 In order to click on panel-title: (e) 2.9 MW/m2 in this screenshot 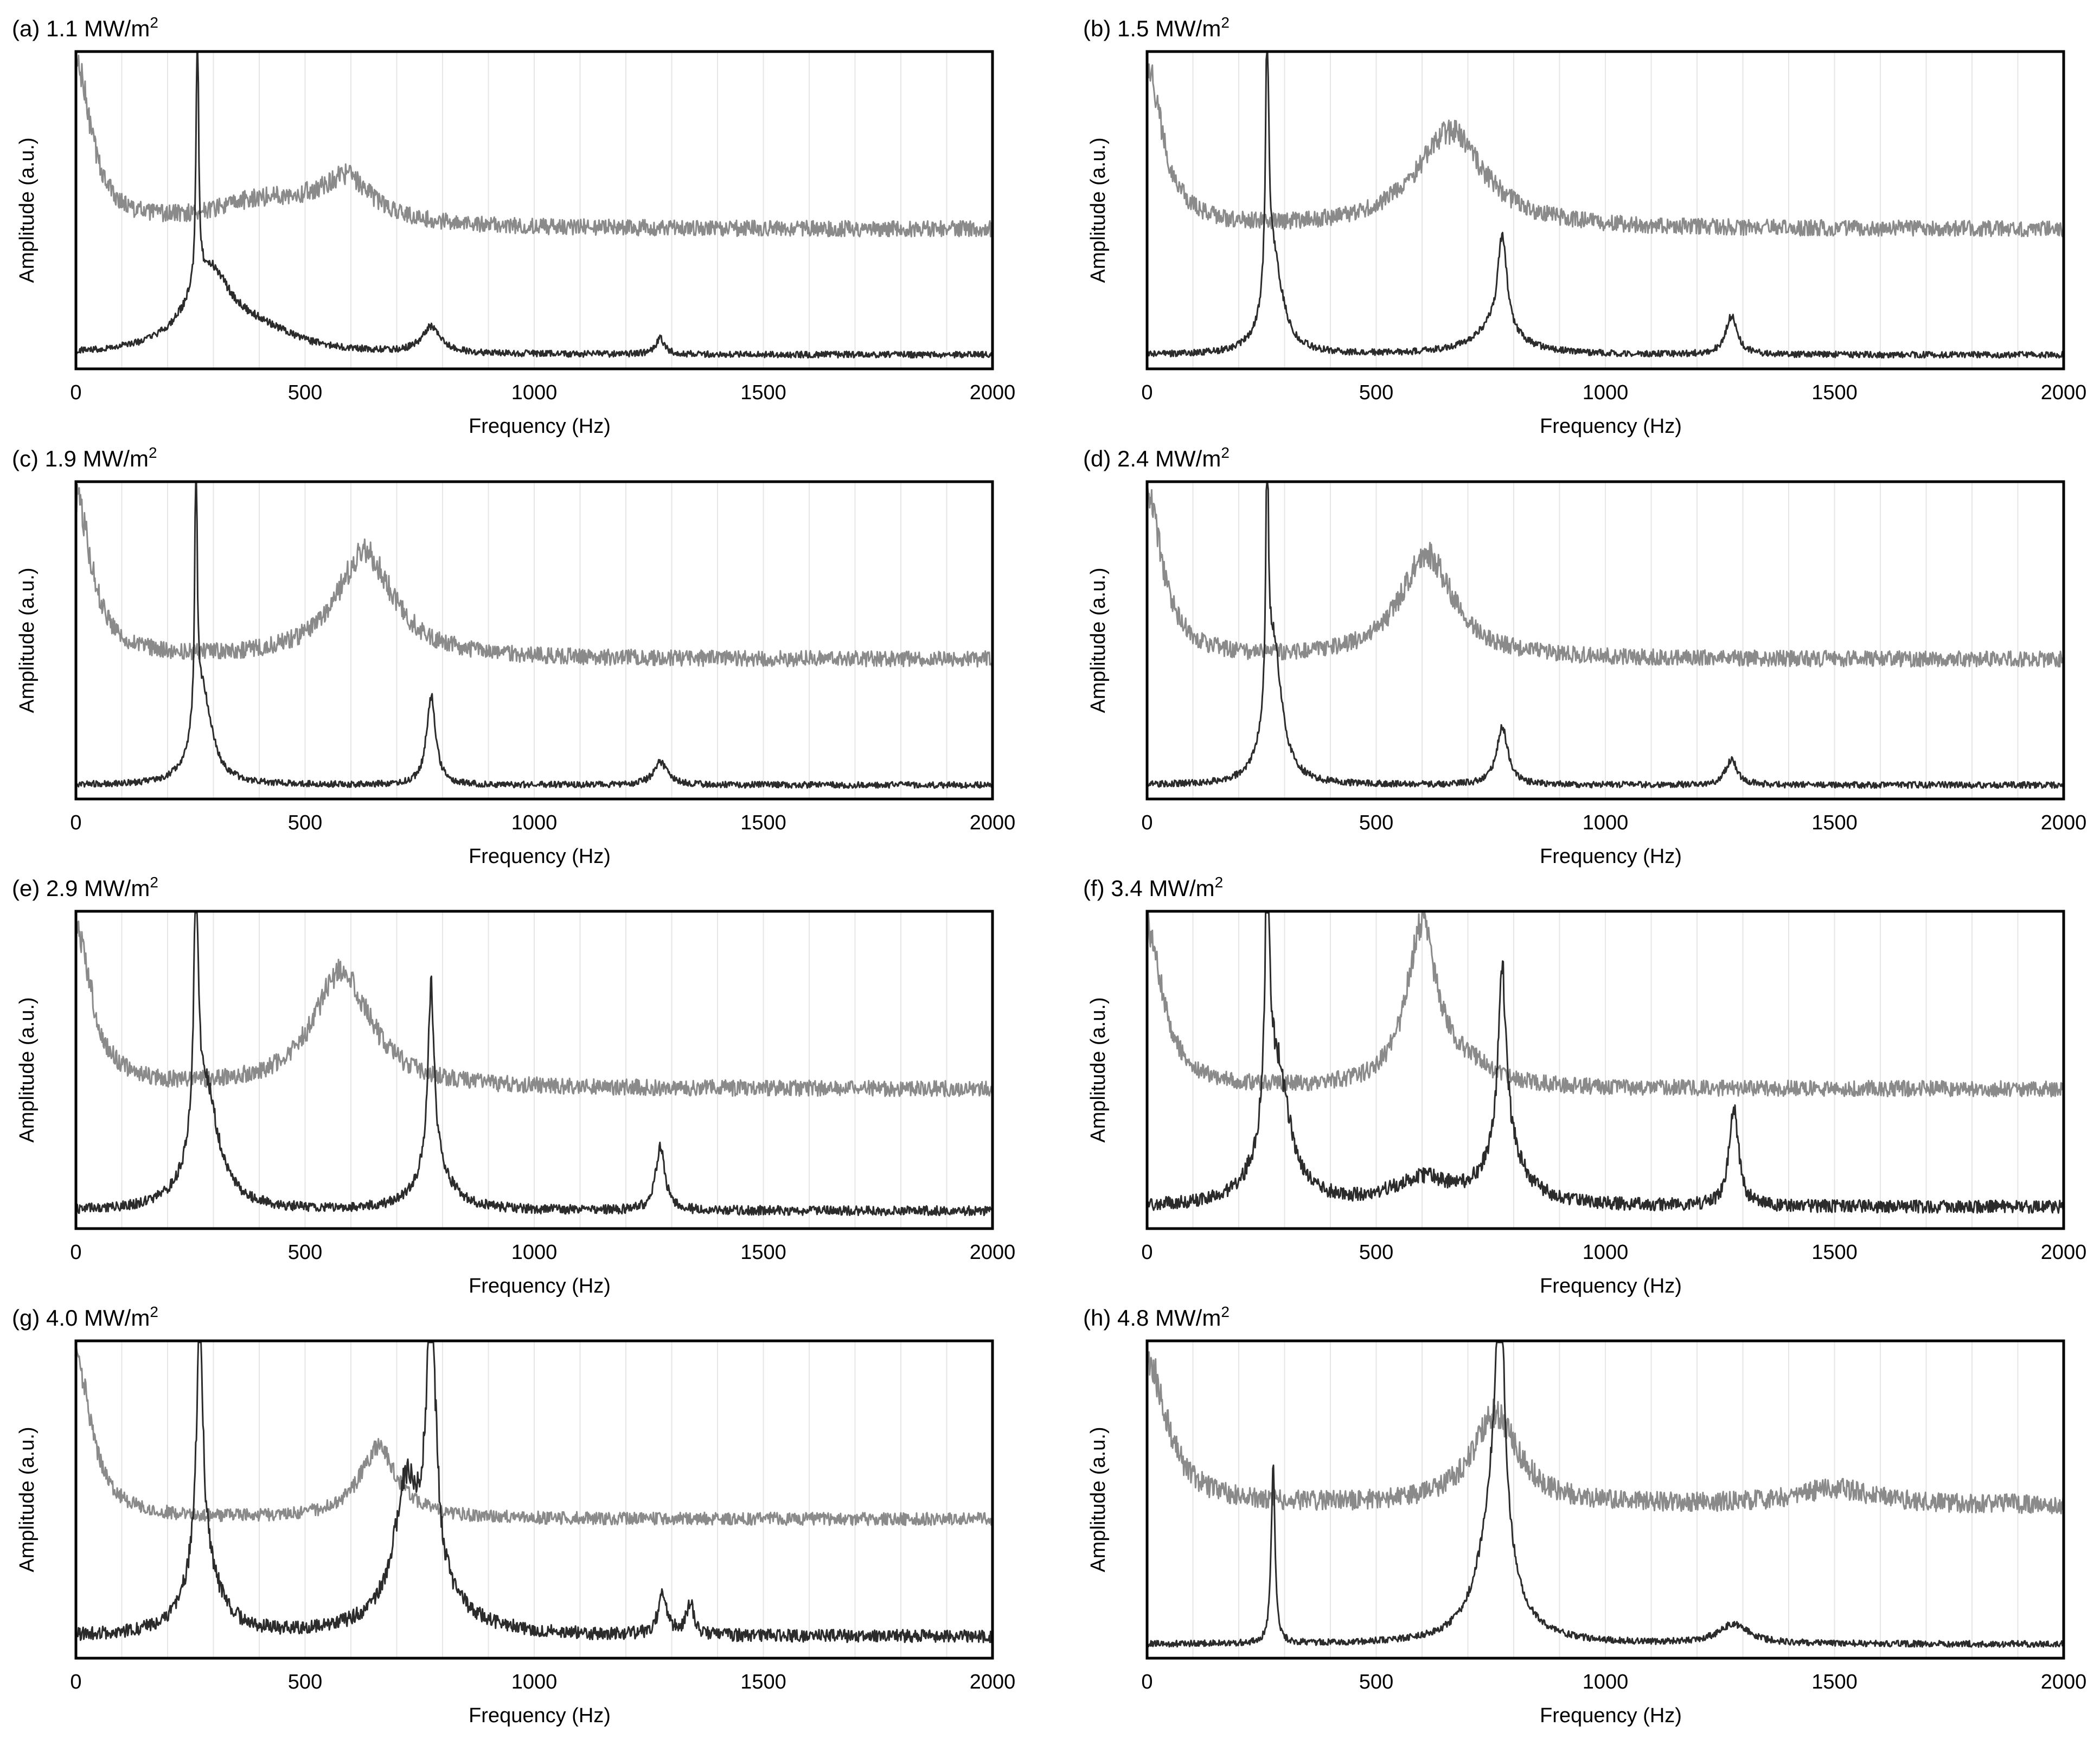, I will do `click(85, 887)`.